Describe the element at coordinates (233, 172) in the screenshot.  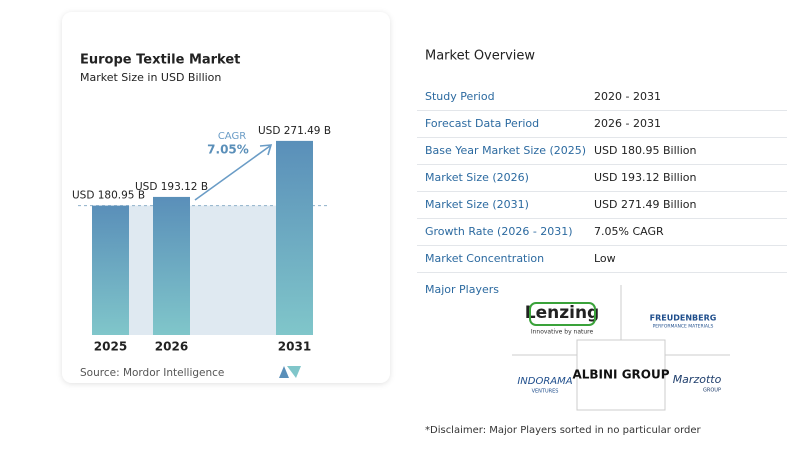
I see `cagr-arrow` at that location.